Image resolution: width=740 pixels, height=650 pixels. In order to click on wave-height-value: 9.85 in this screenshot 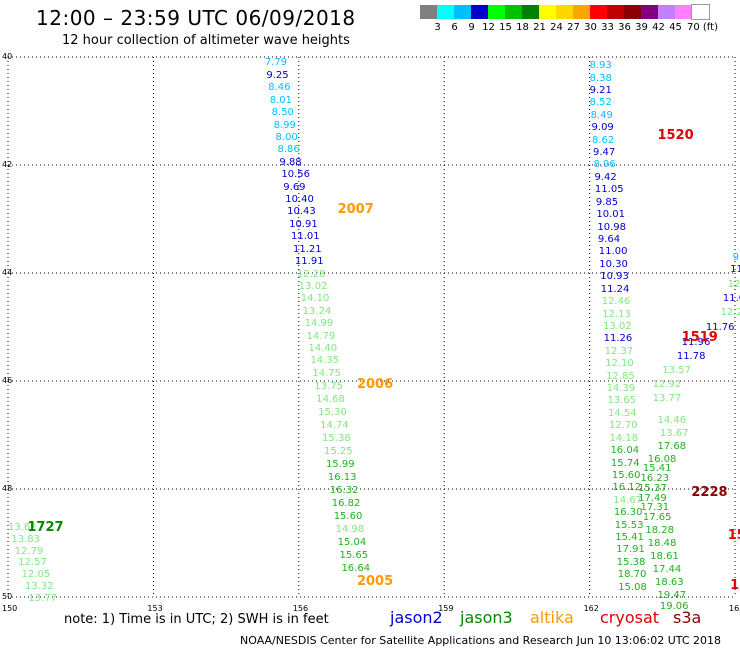, I will do `click(607, 202)`.